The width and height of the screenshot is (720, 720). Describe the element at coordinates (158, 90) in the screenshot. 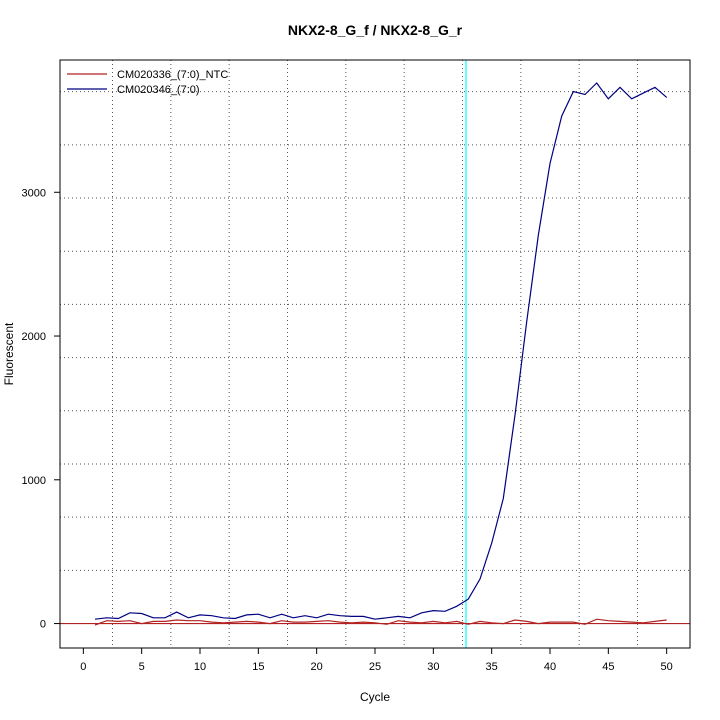

I see `legend-label: CM020346_(7:0)` at that location.